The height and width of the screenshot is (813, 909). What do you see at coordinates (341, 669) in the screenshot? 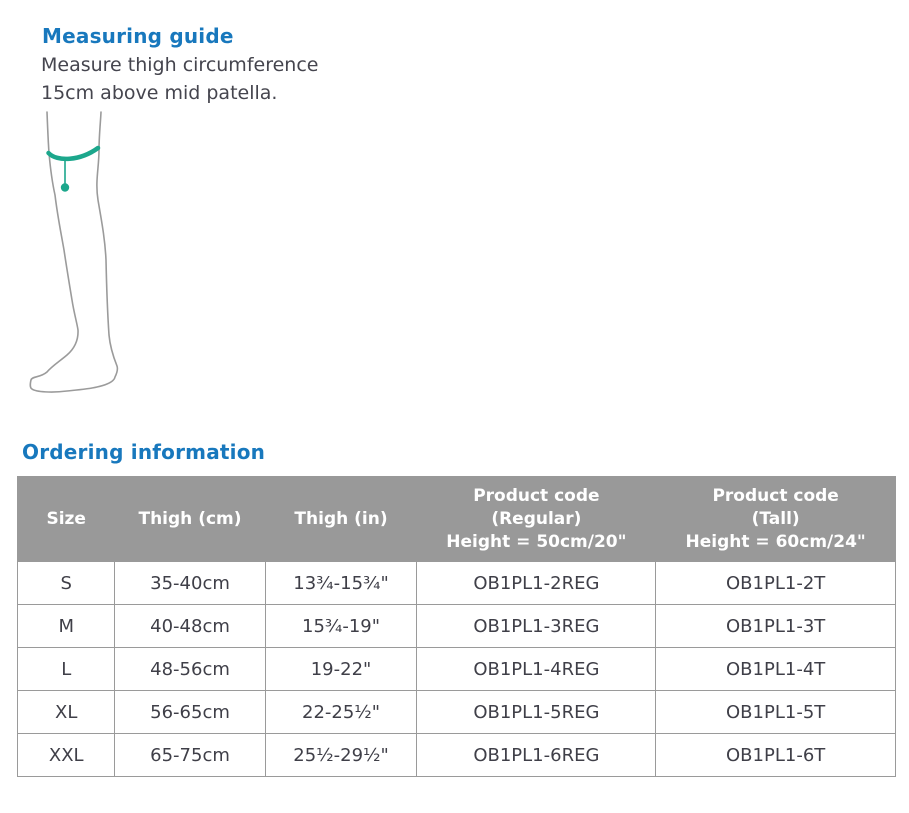
I see `cell-thigh-in: 19-22"` at bounding box center [341, 669].